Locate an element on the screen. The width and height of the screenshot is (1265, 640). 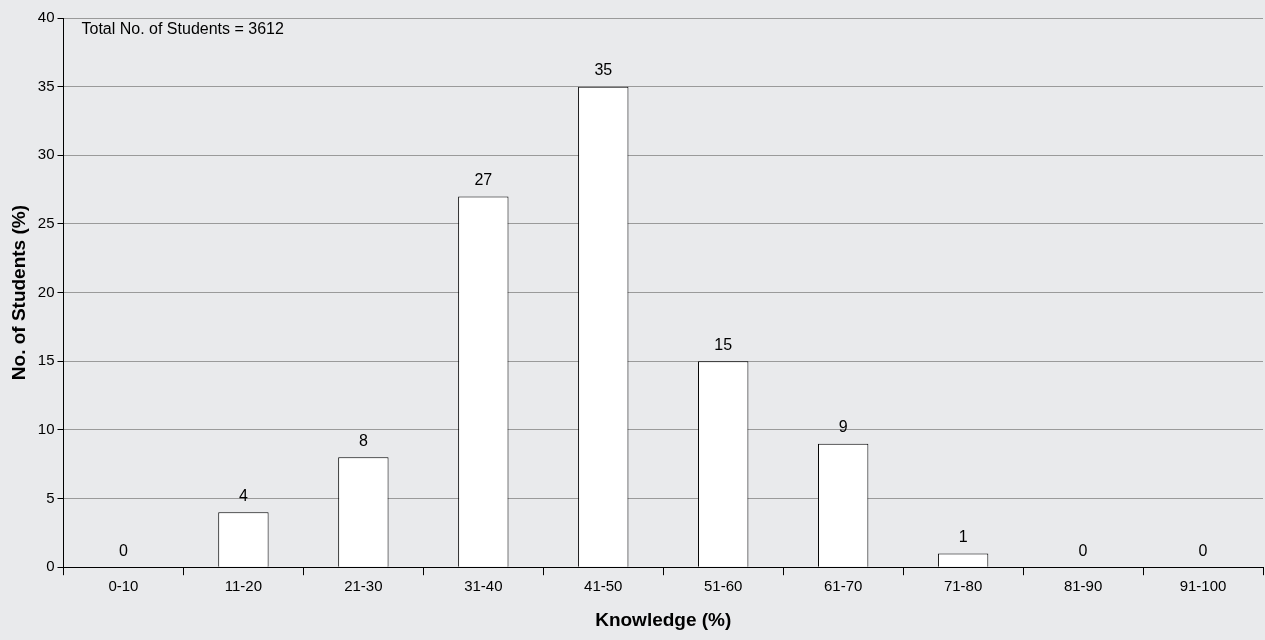
x-tick-label: 31-40 is located at coordinates (483, 586).